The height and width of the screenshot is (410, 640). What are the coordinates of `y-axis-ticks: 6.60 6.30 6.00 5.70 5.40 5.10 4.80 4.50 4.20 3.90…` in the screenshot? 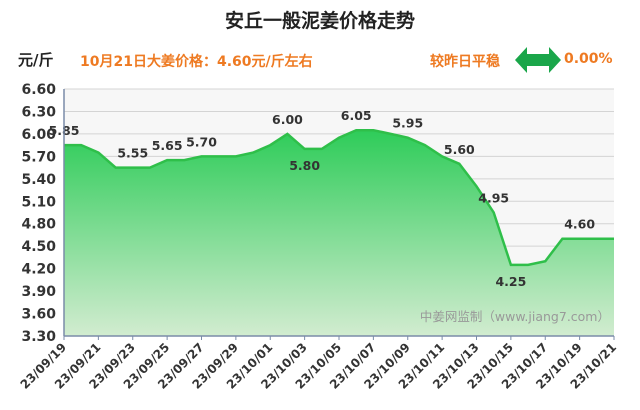 It's located at (38, 213).